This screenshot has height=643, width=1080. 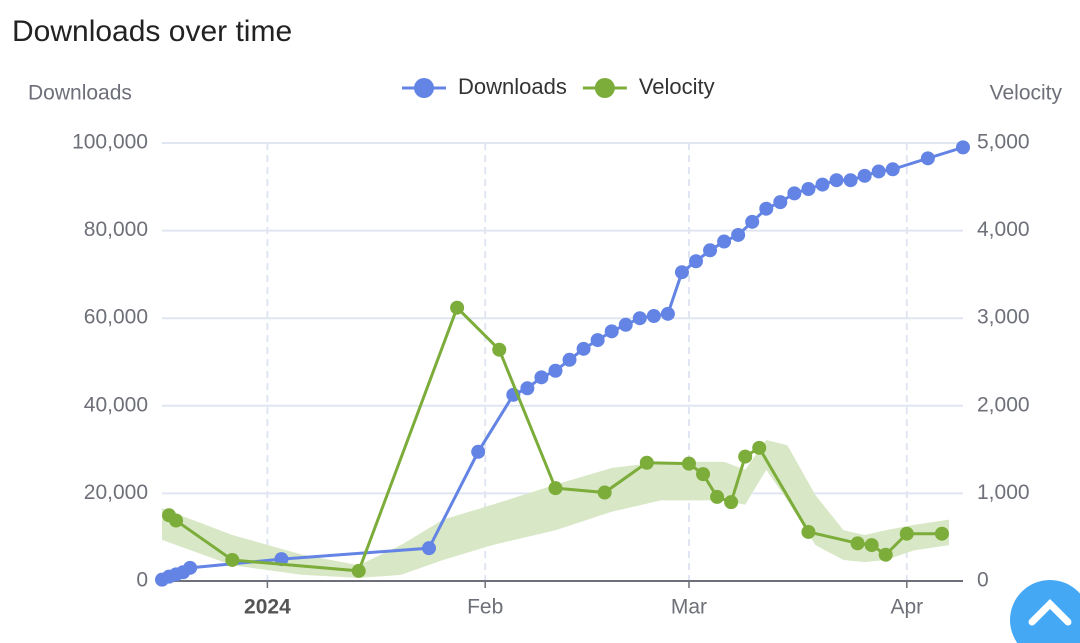 I want to click on chart-title: Downloads over time, so click(x=152, y=31).